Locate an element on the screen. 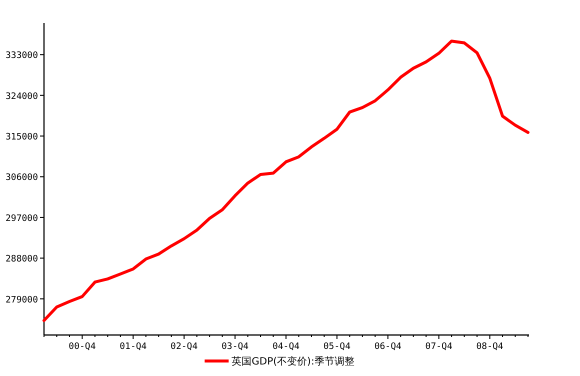 The image size is (580, 376). legend-label: 英国GDP(不变价):季节调整 is located at coordinates (293, 362).